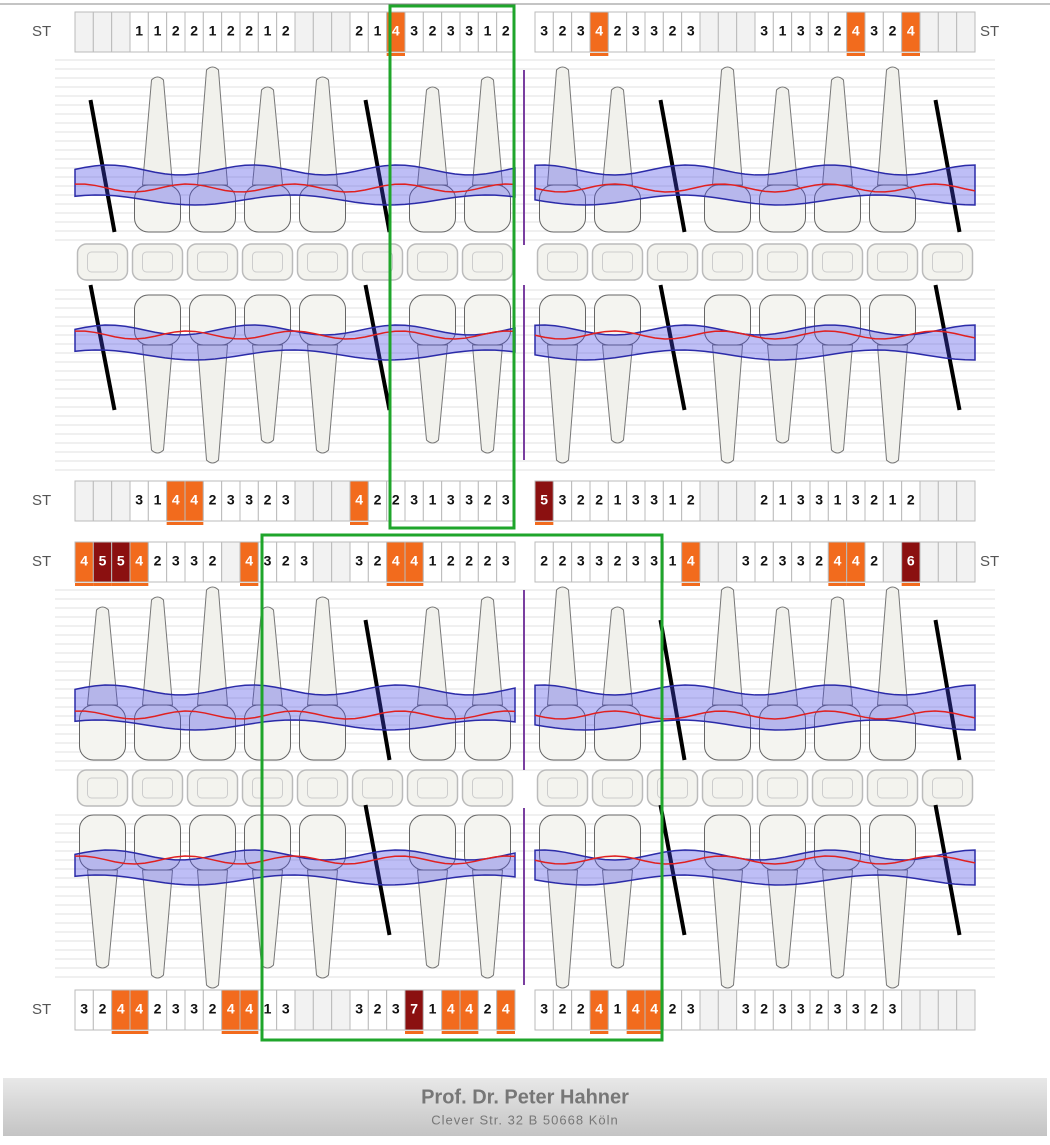  Describe the element at coordinates (911, 561) in the screenshot. I see `probing-value: 6` at that location.